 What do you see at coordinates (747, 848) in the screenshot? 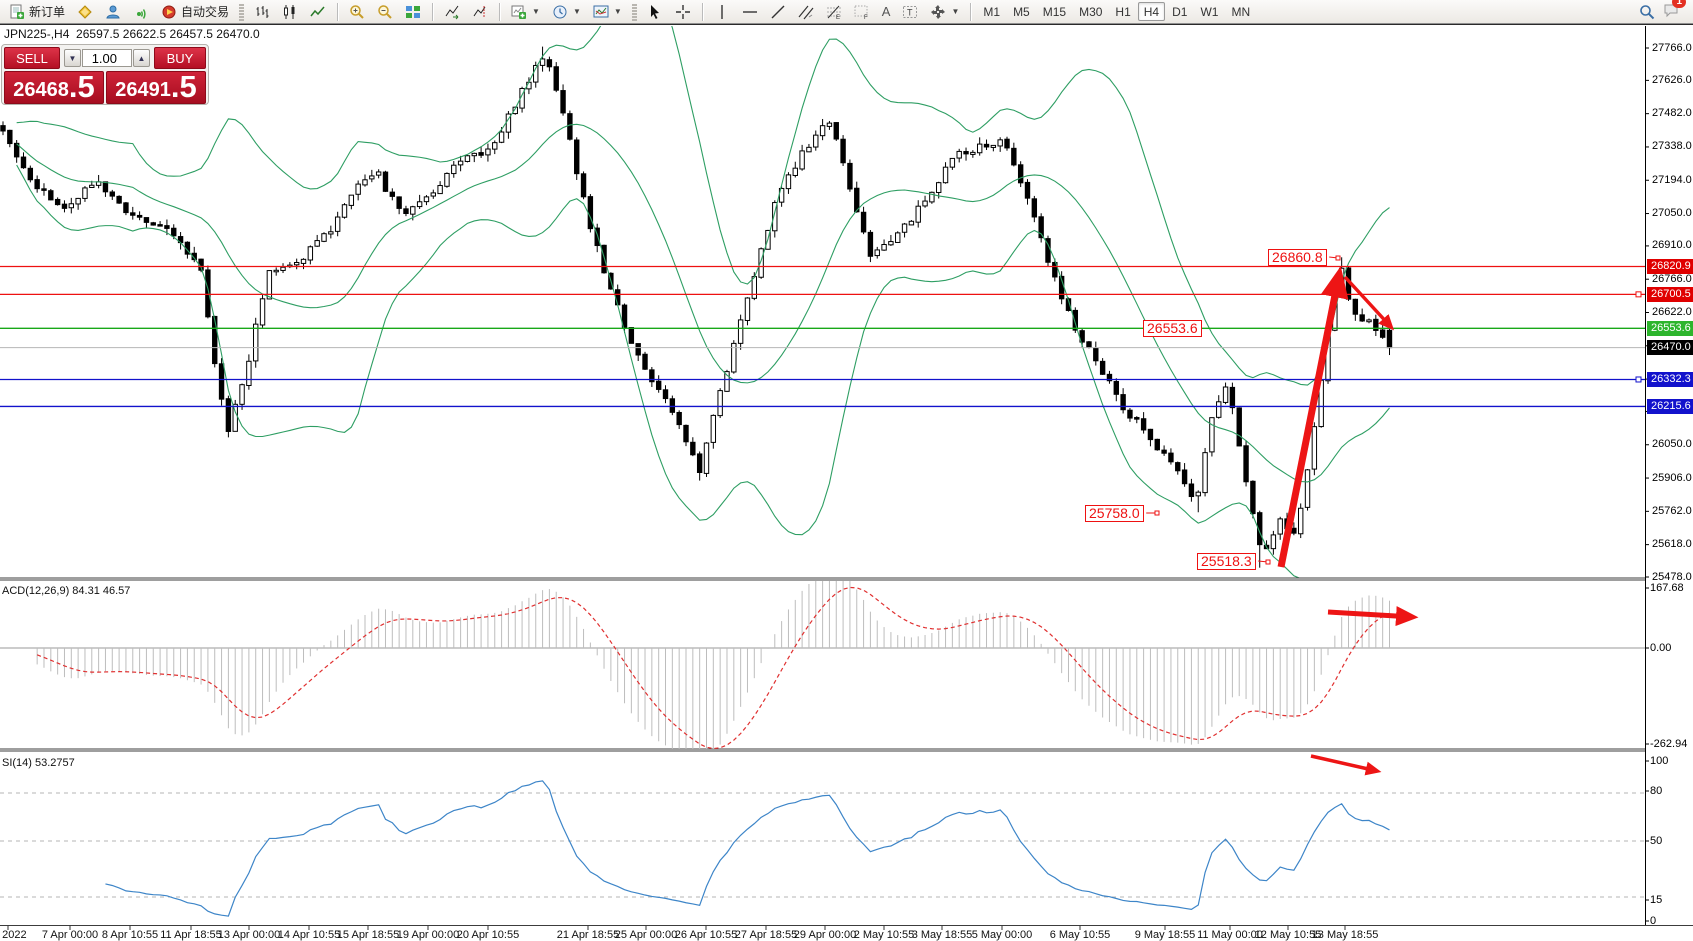
I see `rsi-line` at bounding box center [747, 848].